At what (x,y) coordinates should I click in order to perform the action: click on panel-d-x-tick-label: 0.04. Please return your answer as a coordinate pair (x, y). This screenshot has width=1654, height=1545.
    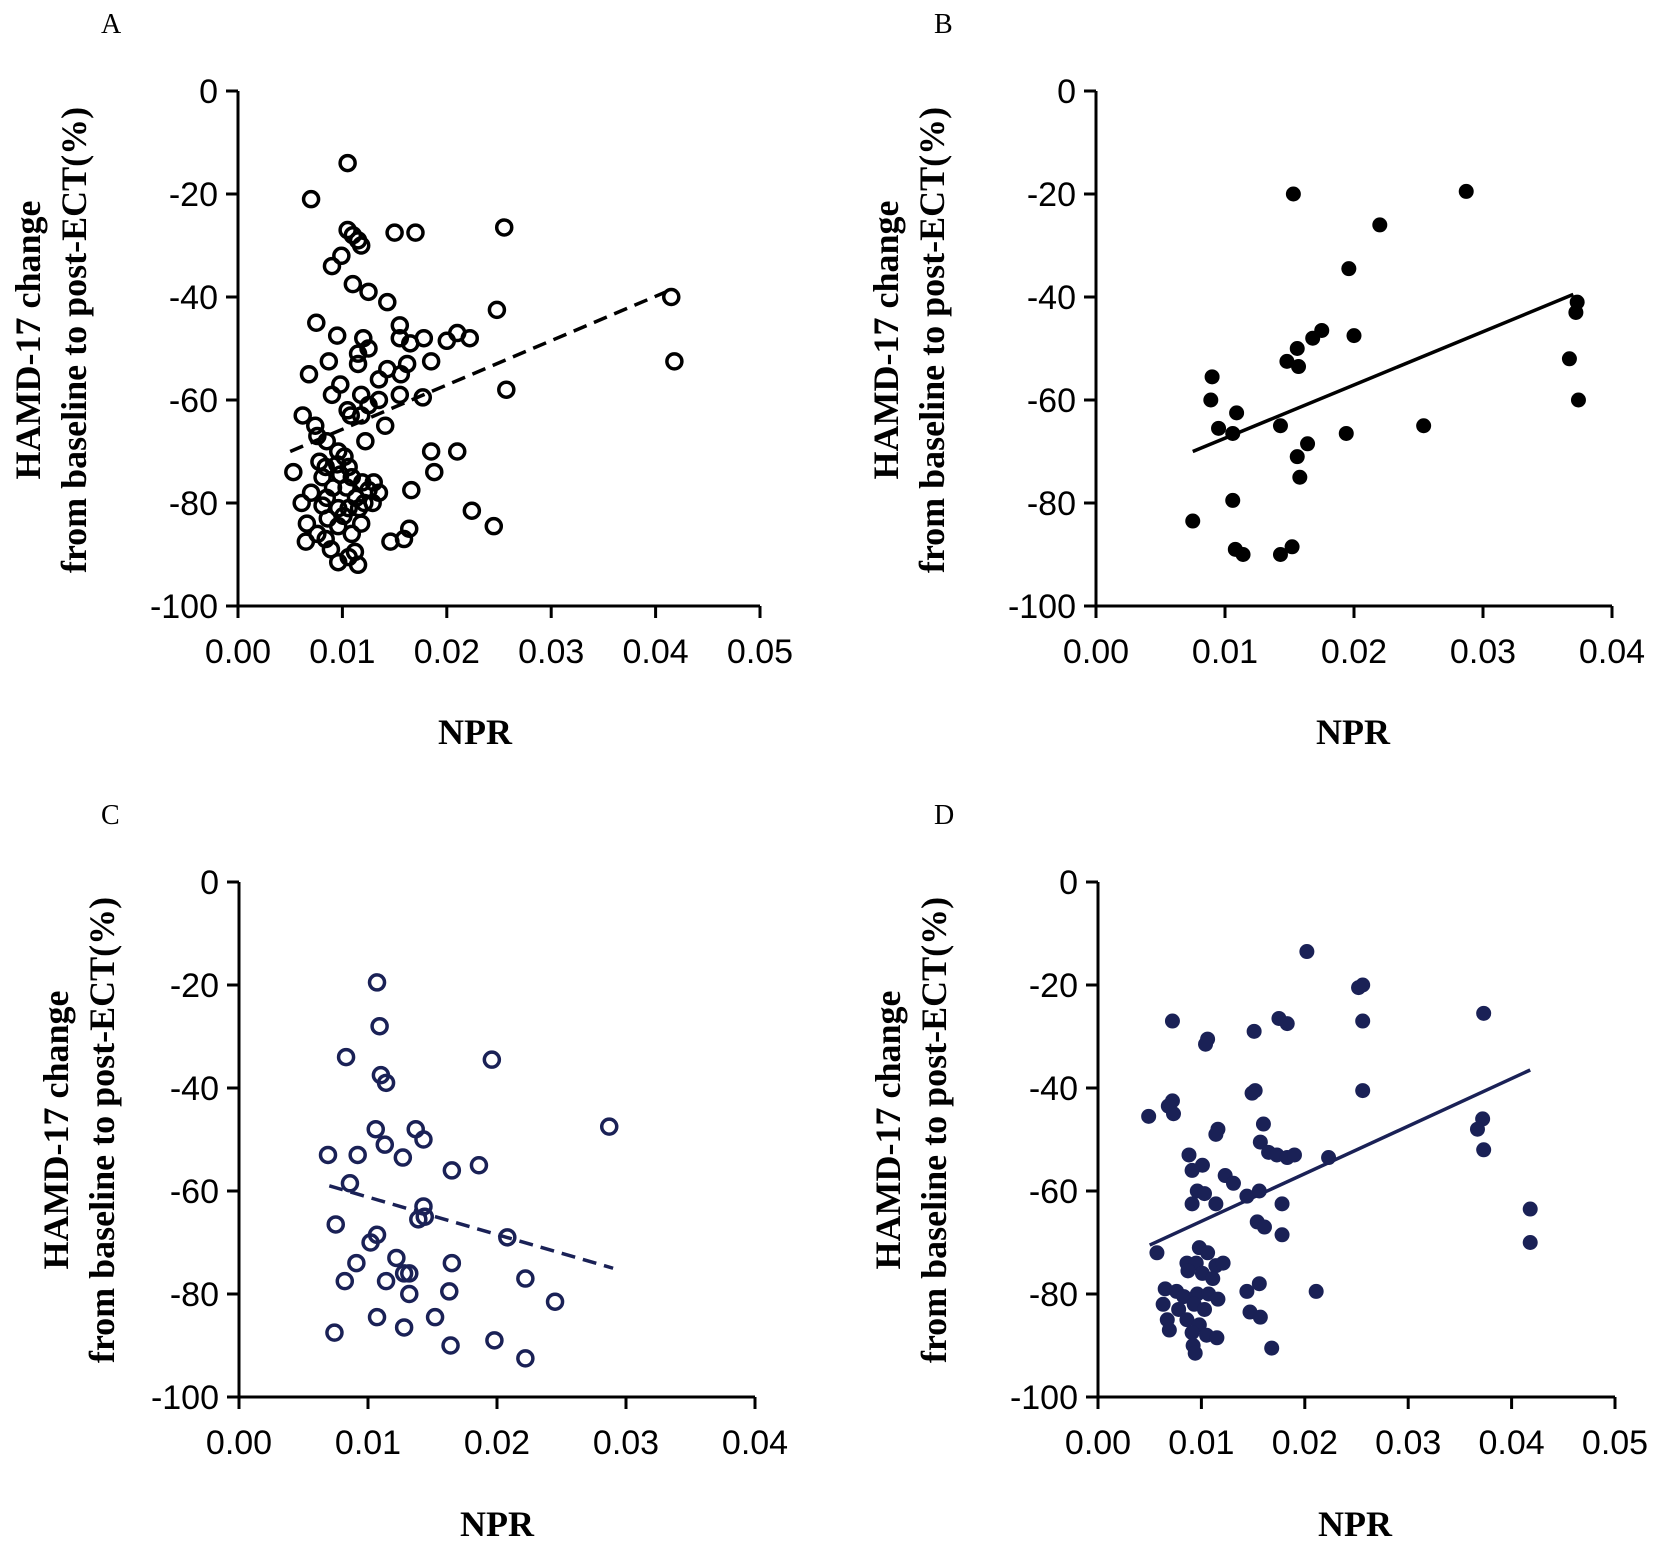
    Looking at the image, I should click on (1512, 1443).